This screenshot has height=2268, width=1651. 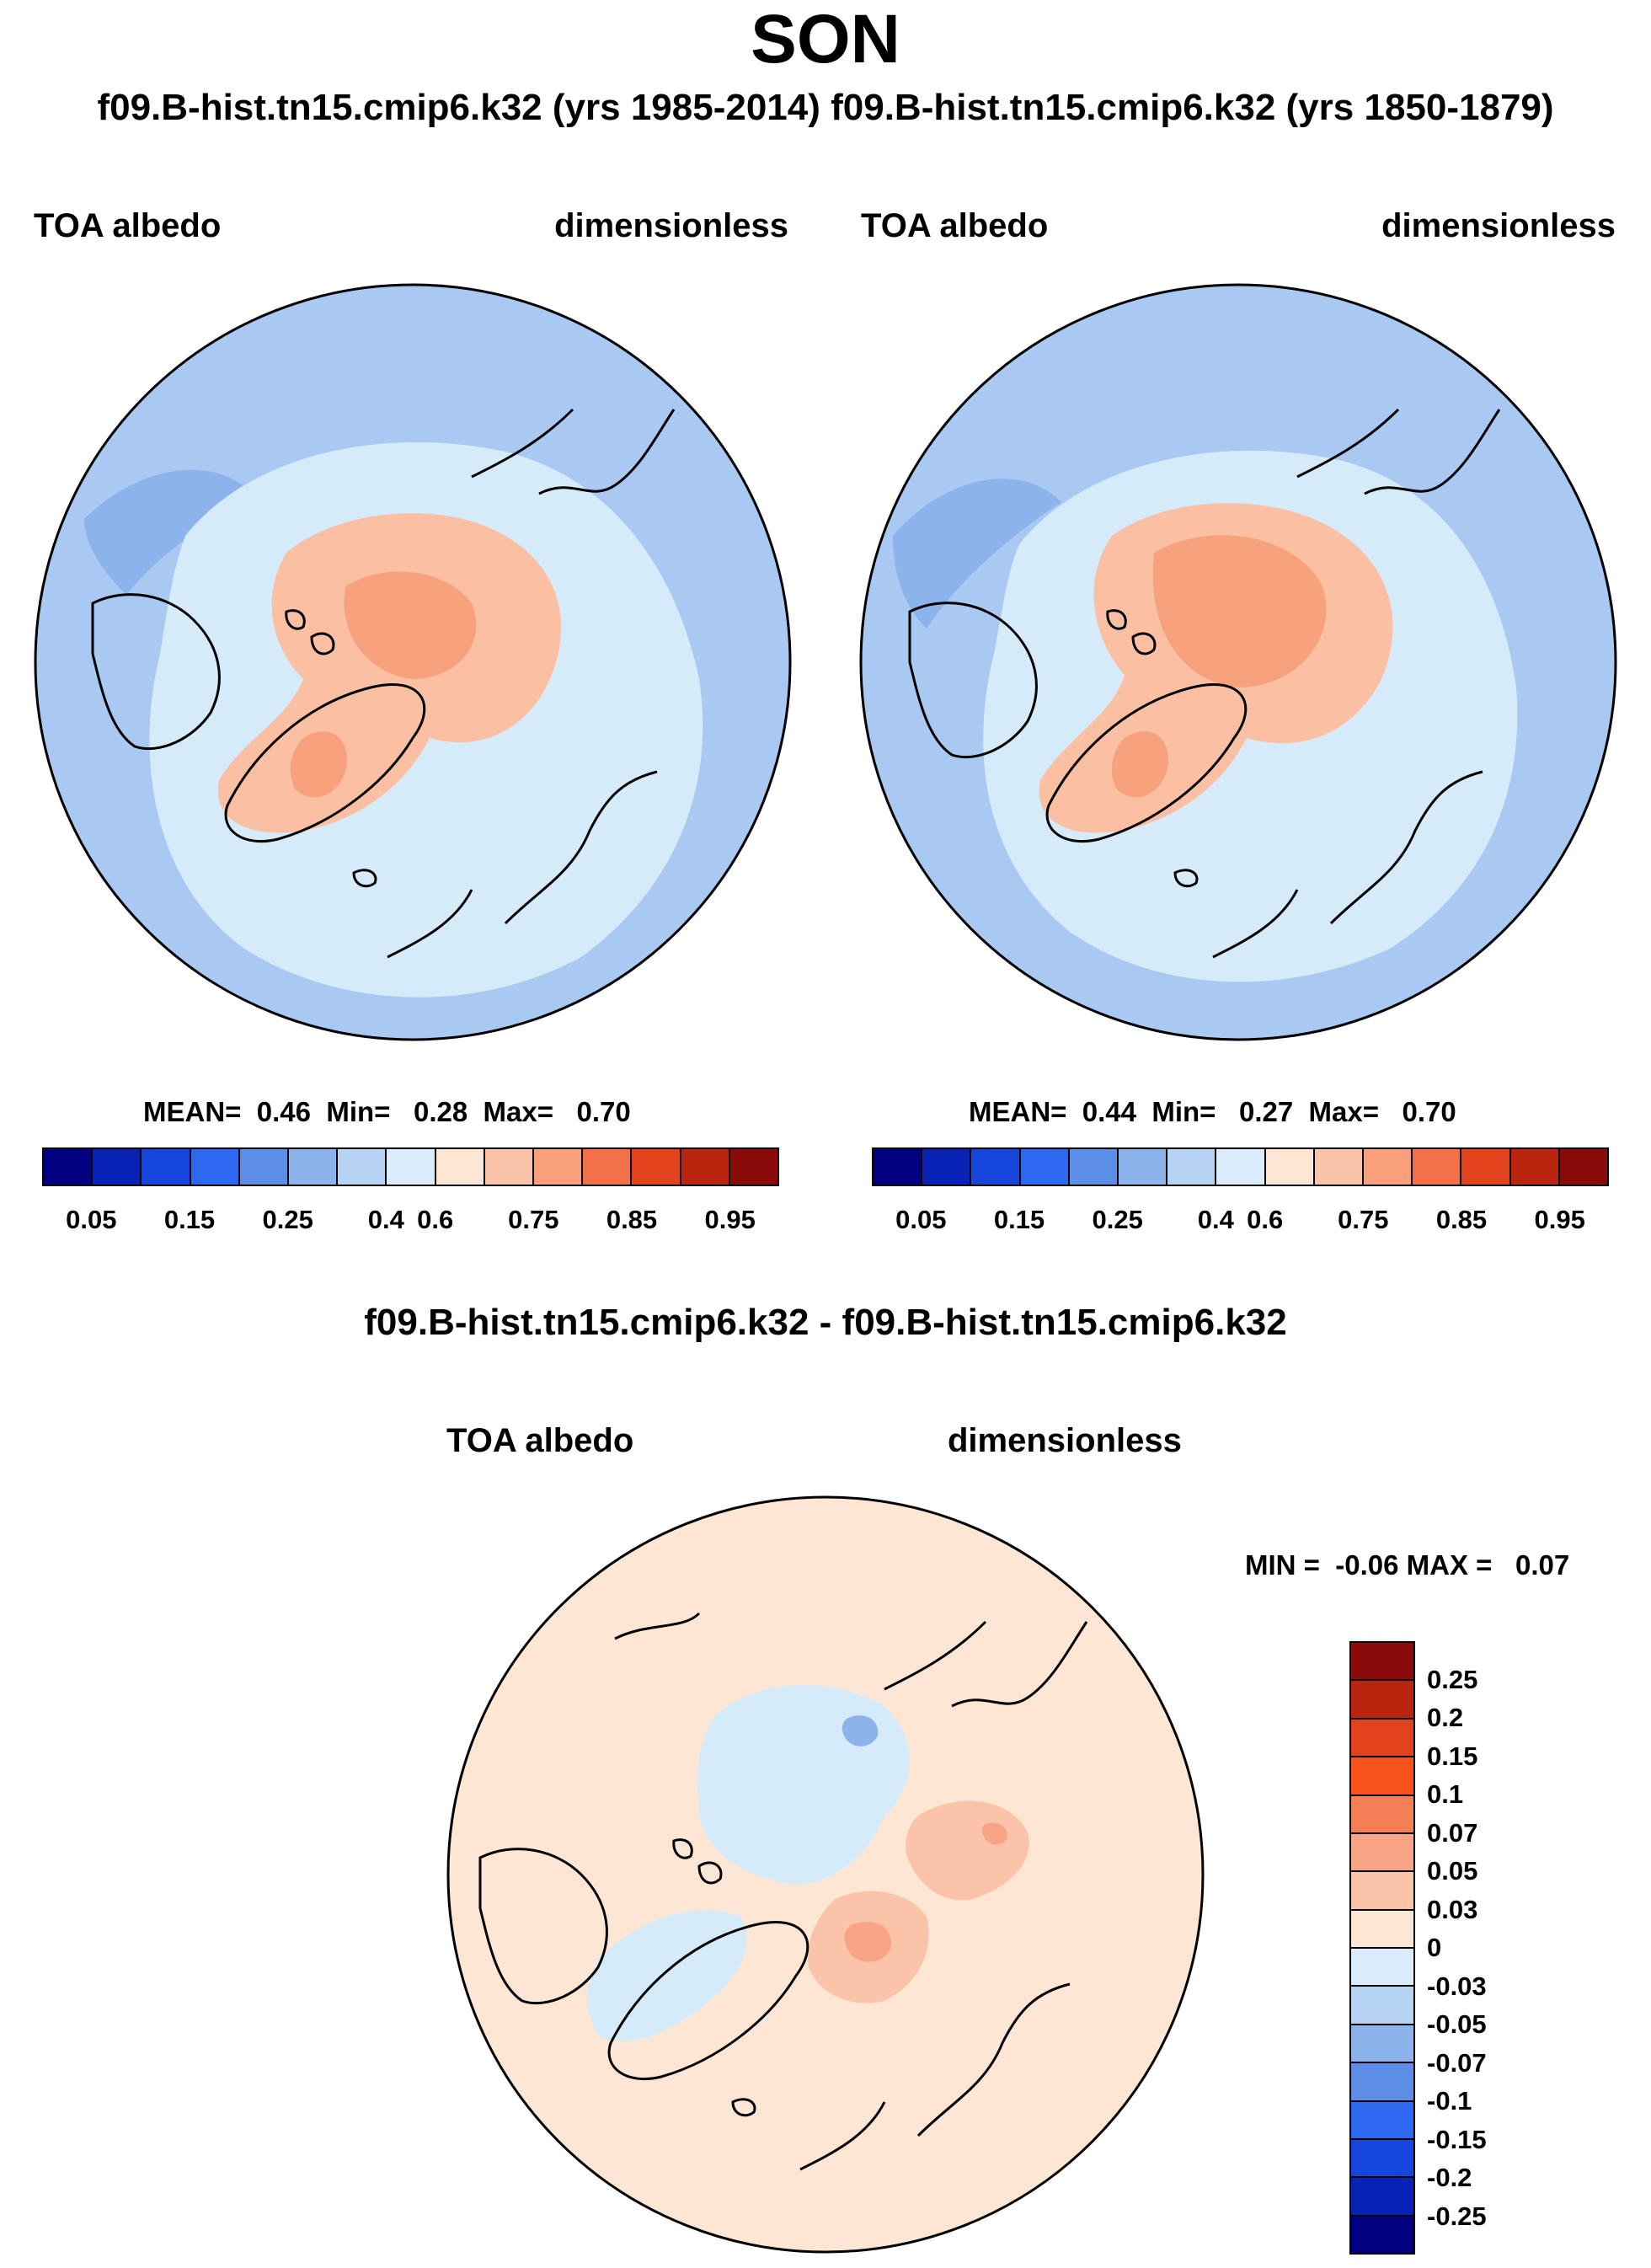 What do you see at coordinates (1457, 1986) in the screenshot?
I see `panel3-colorbar-tick-label: -0.03` at bounding box center [1457, 1986].